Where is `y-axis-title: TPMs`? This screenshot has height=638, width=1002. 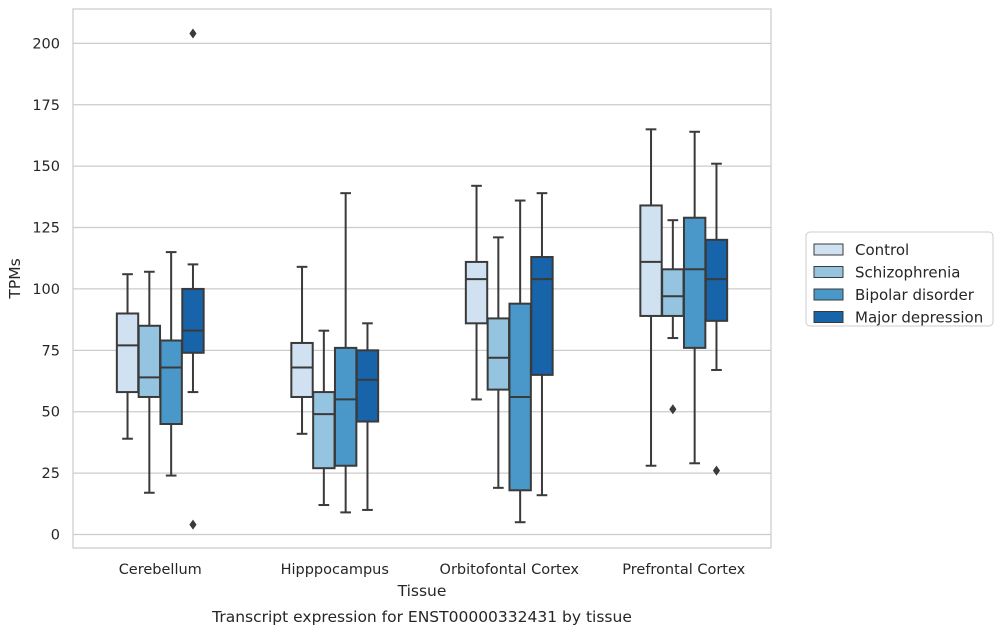 y-axis-title: TPMs is located at coordinates (15, 278).